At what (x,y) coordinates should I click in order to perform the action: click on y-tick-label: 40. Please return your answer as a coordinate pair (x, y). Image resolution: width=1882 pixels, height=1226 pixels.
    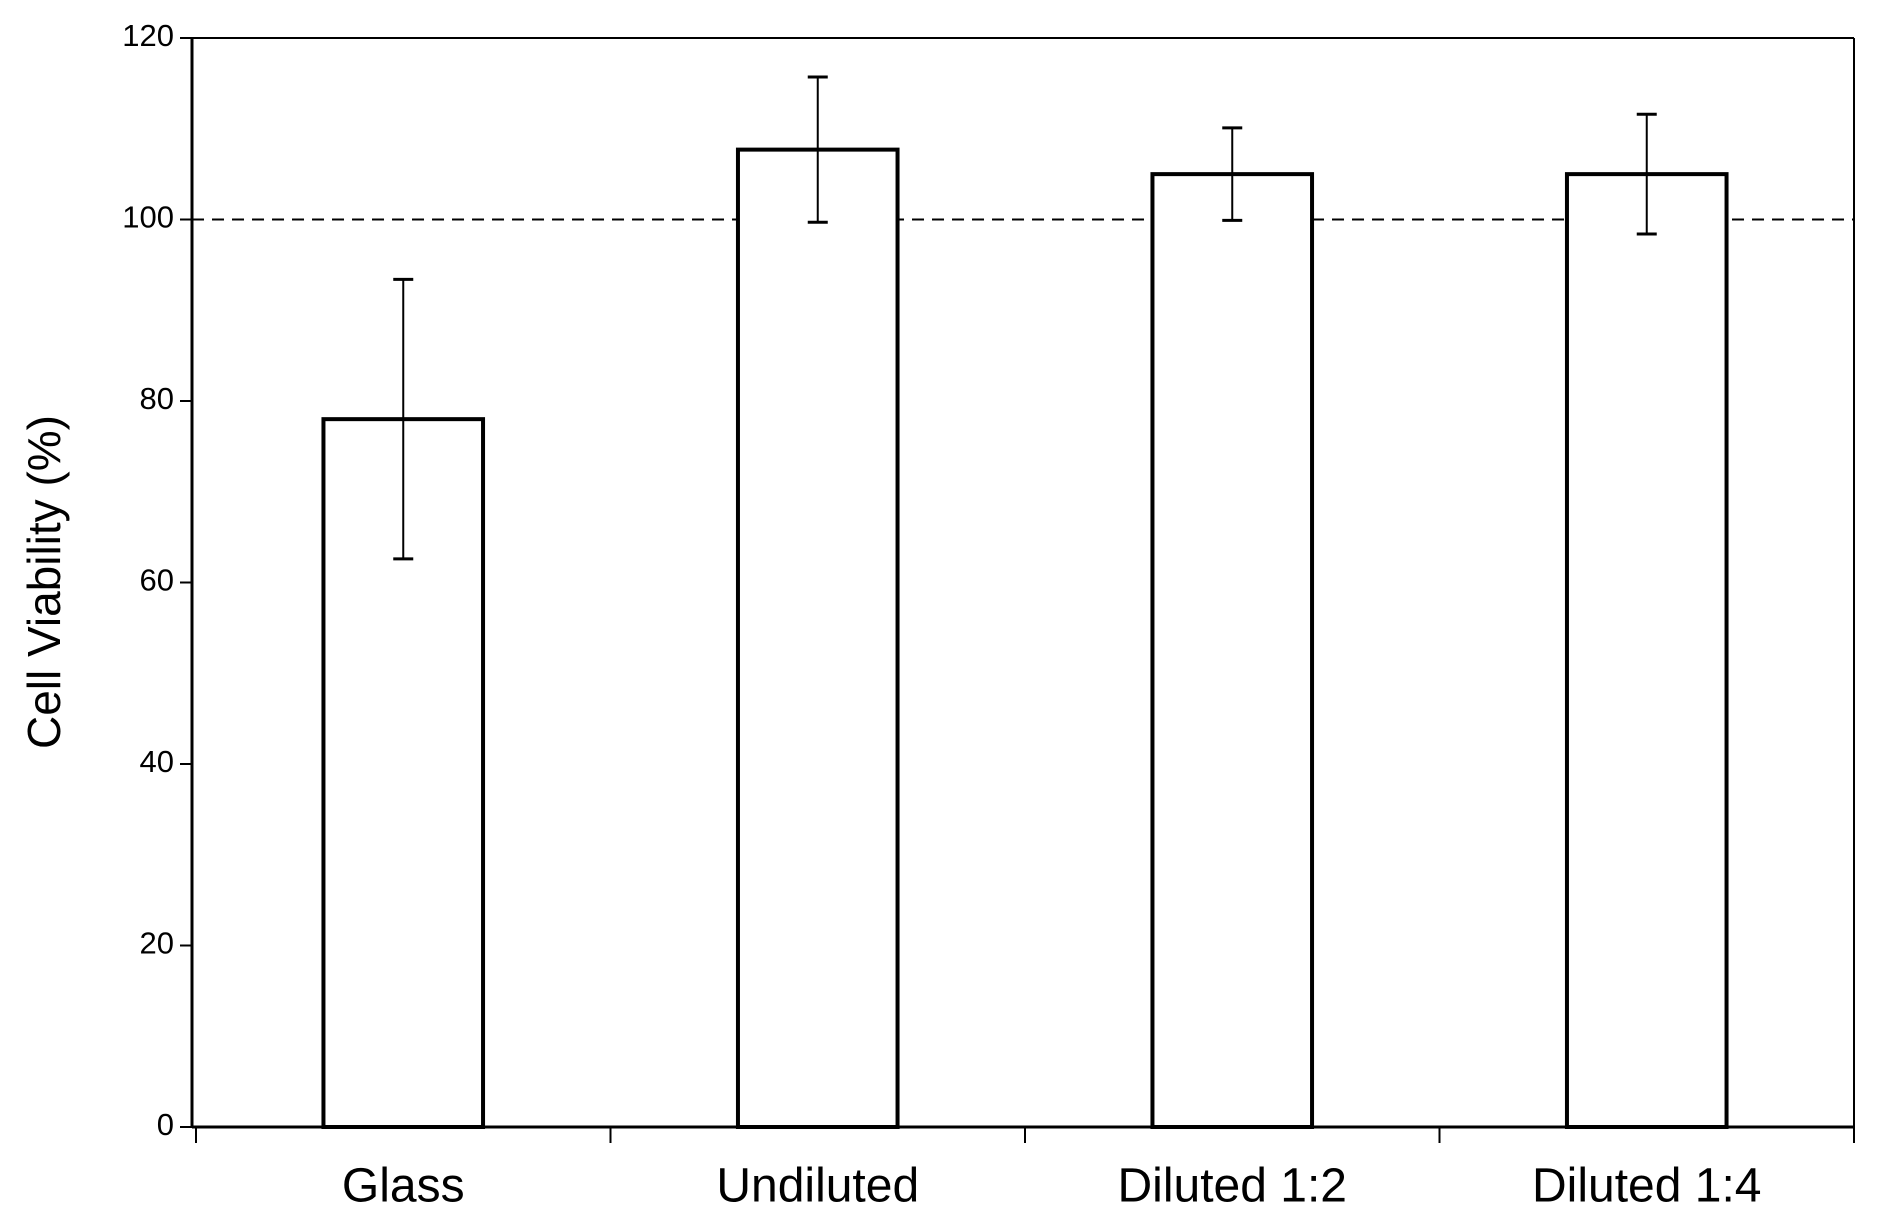
    Looking at the image, I should click on (157, 761).